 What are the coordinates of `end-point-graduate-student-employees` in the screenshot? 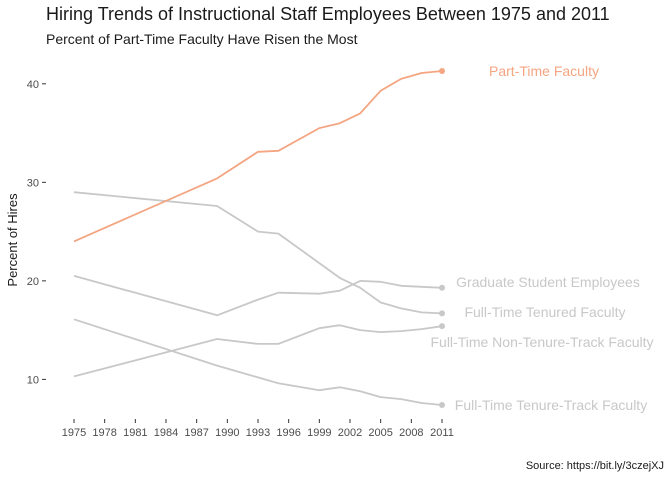 It's located at (442, 287).